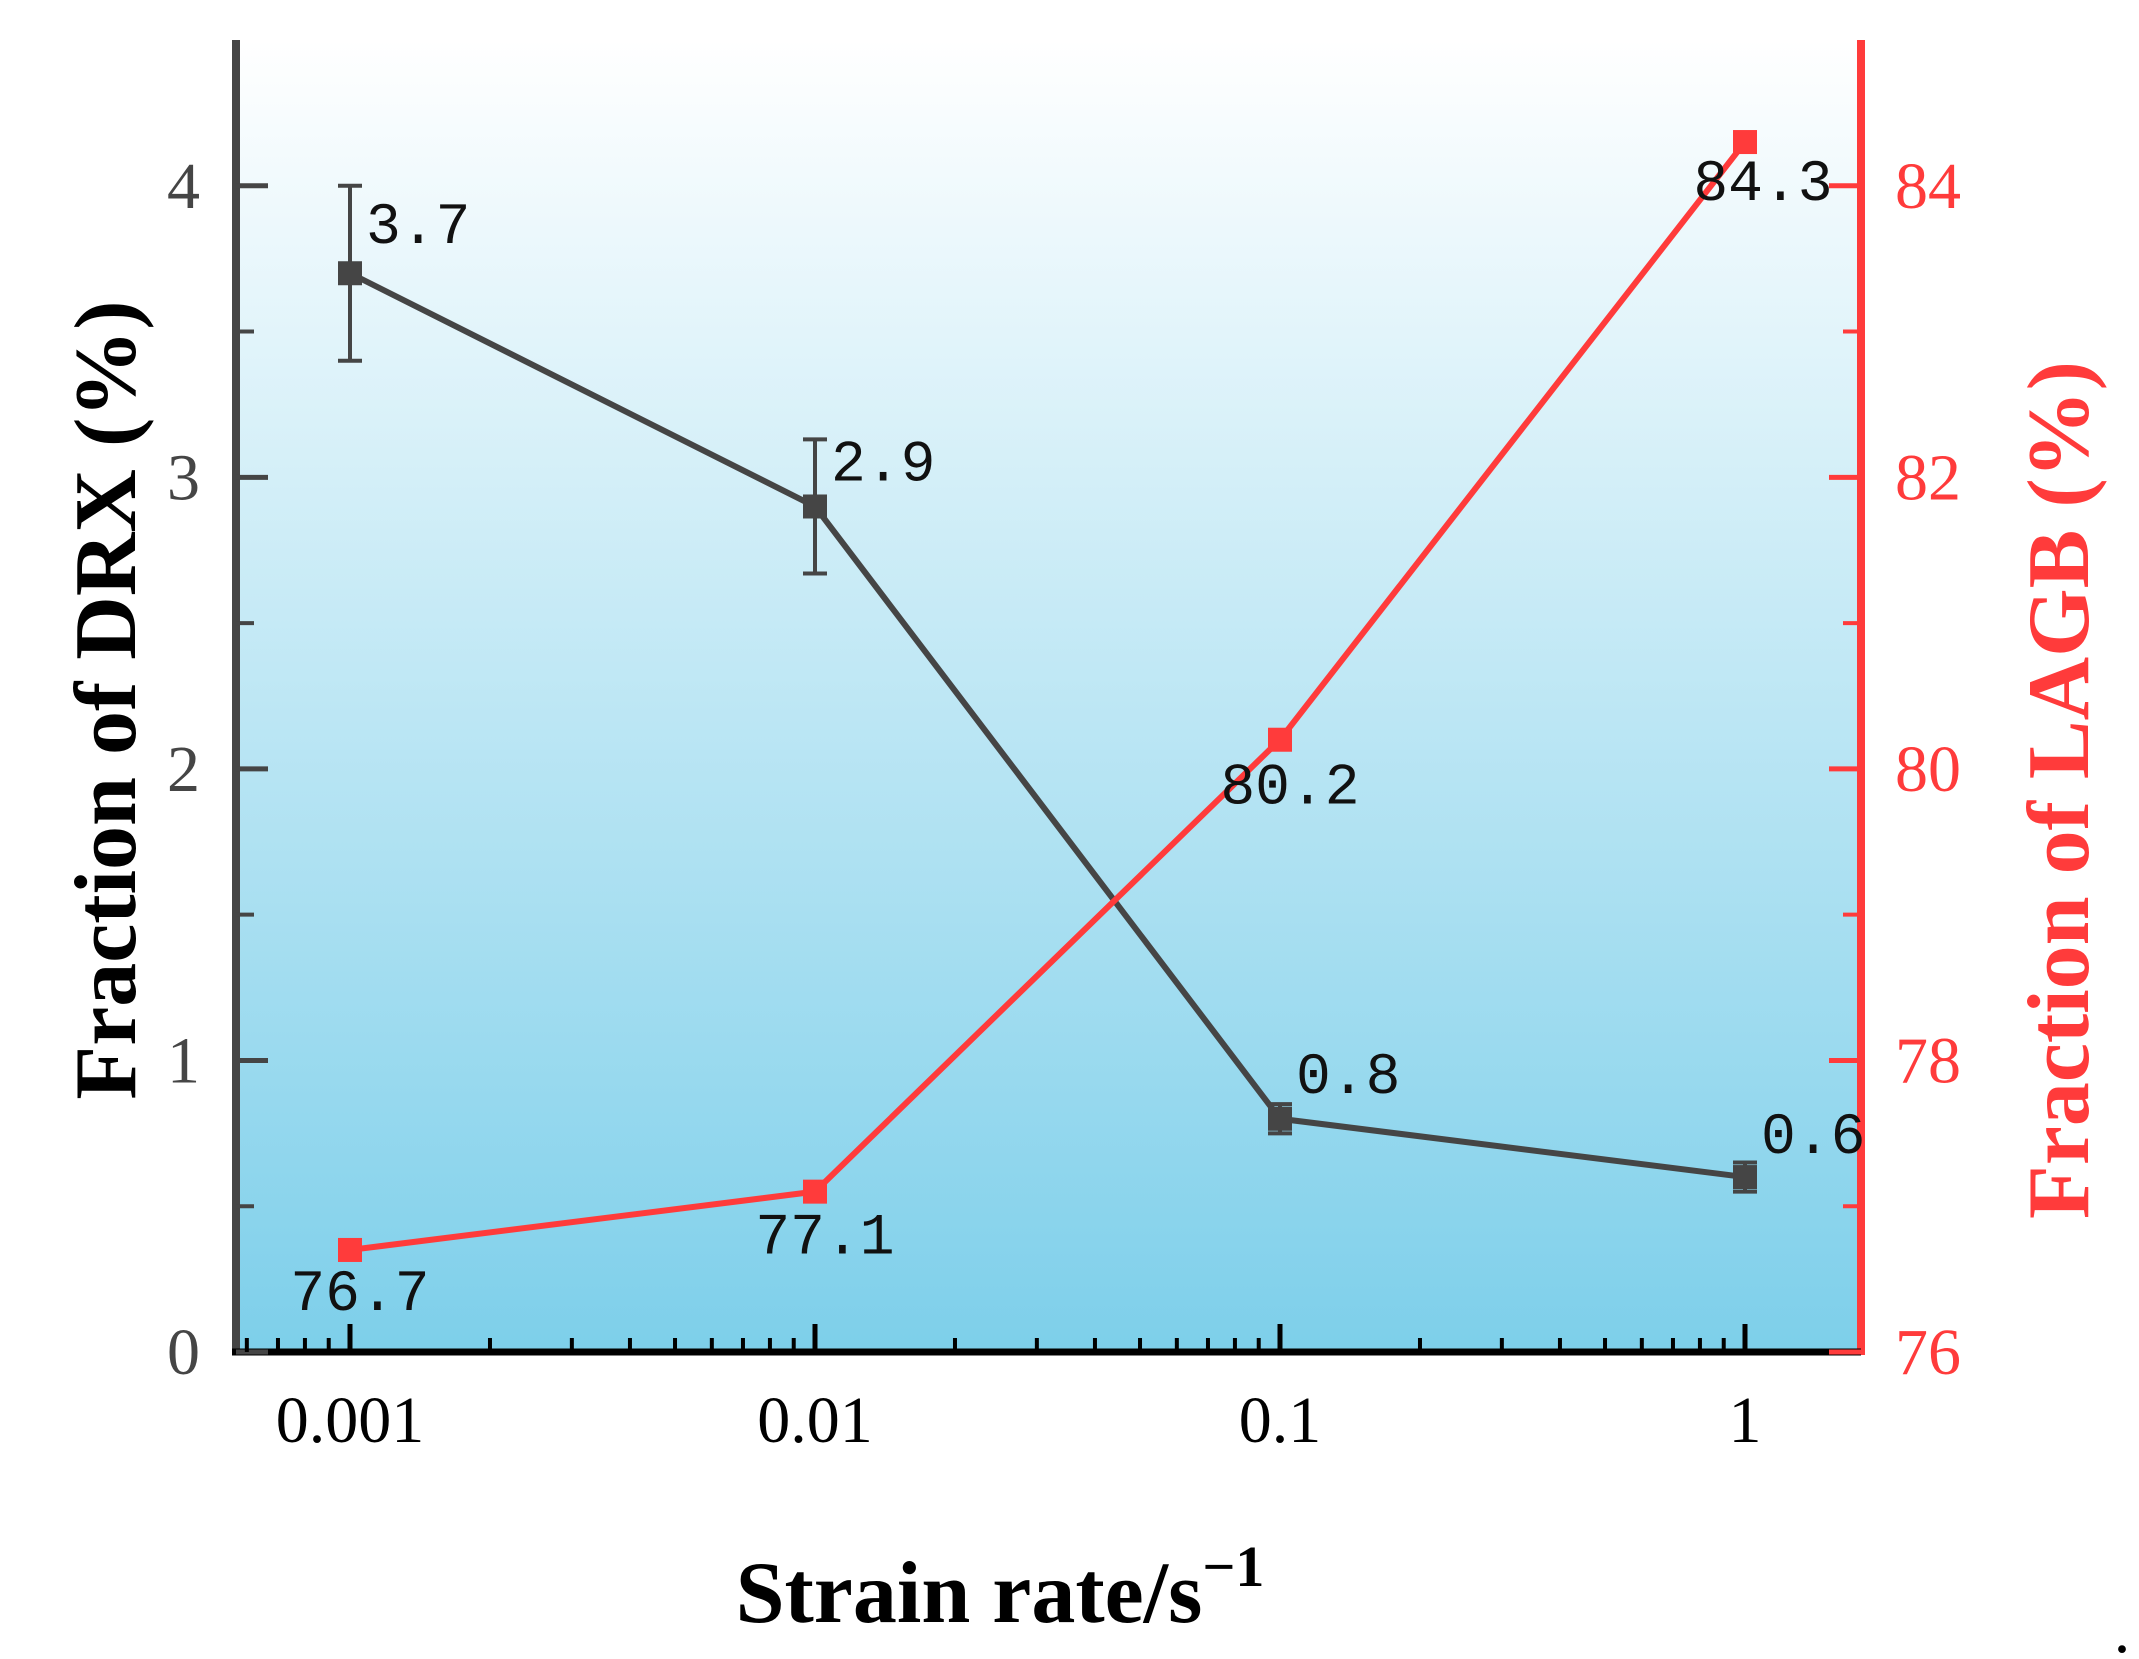 The width and height of the screenshot is (2139, 1659). I want to click on x-axis-title-text: Strain rate/s, so click(969, 1593).